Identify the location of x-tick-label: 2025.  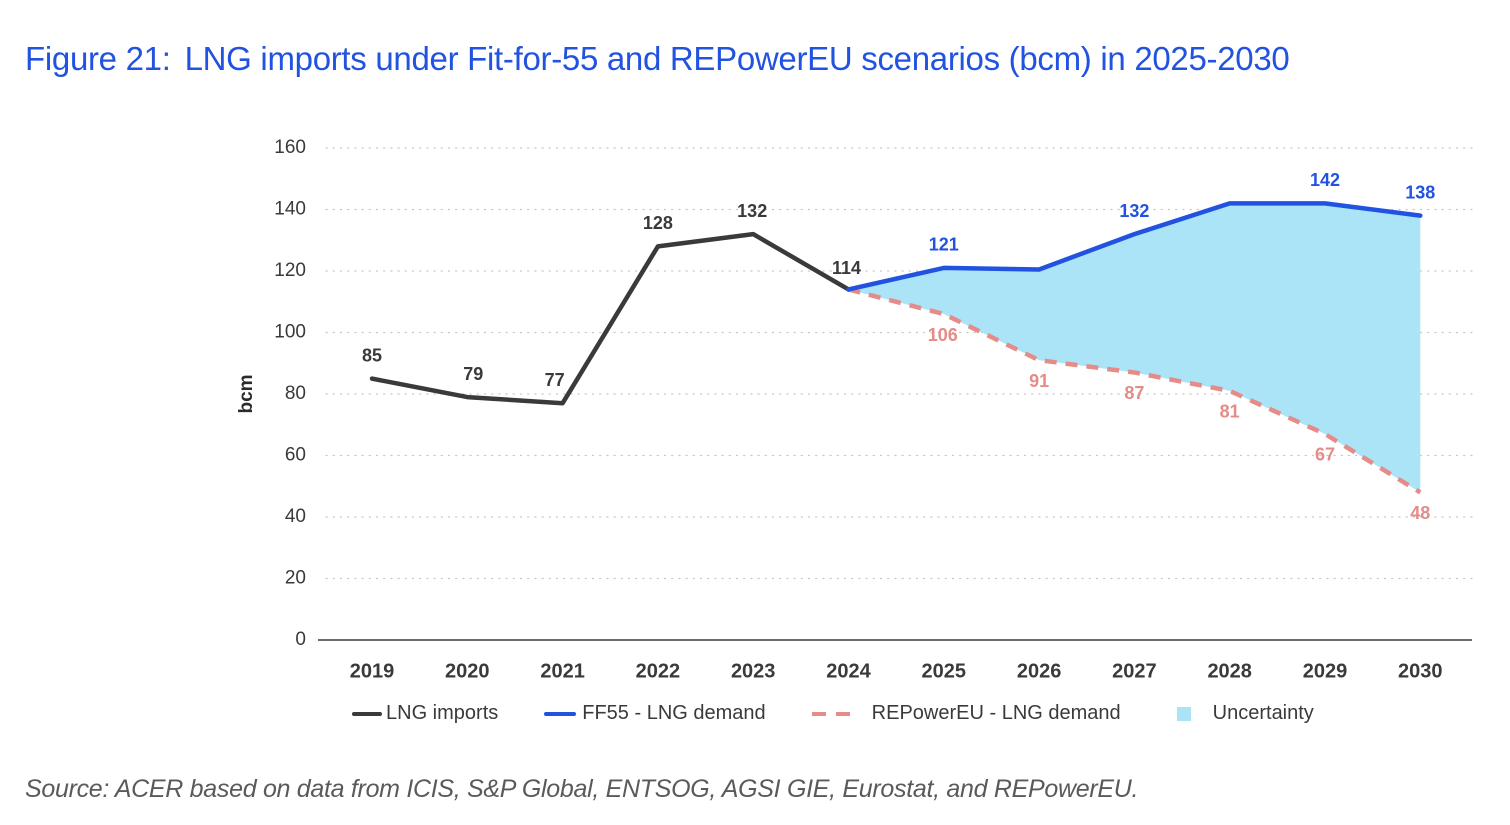
(944, 671).